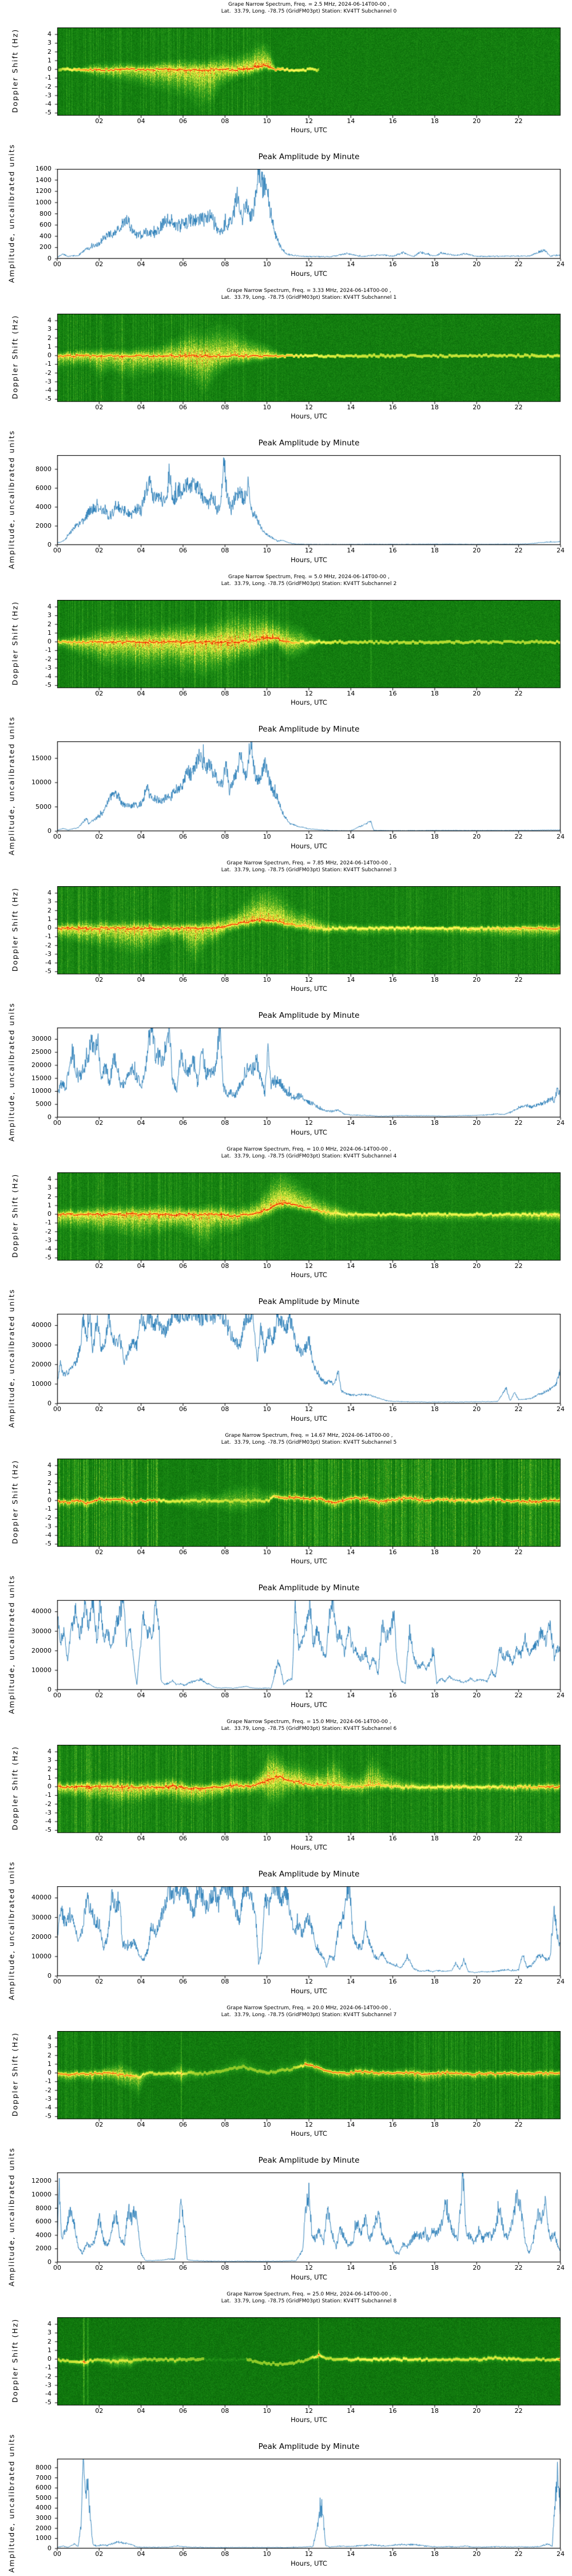 This screenshot has width=572, height=2576. What do you see at coordinates (43, 2528) in the screenshot?
I see `amplitude-y-tick-label: 2000` at bounding box center [43, 2528].